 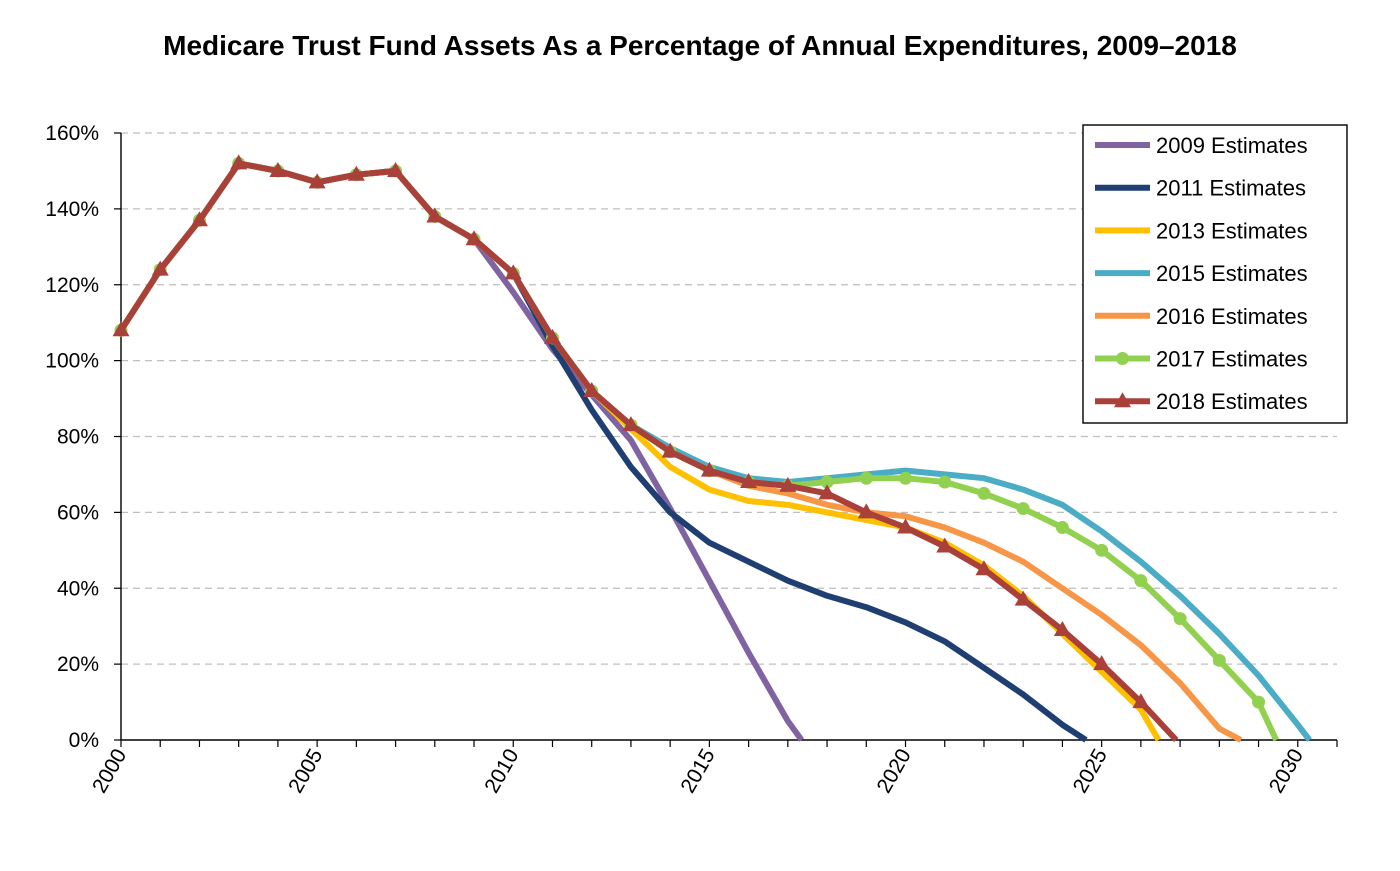 I want to click on legend-label: 2016 Estimates, so click(x=1232, y=316).